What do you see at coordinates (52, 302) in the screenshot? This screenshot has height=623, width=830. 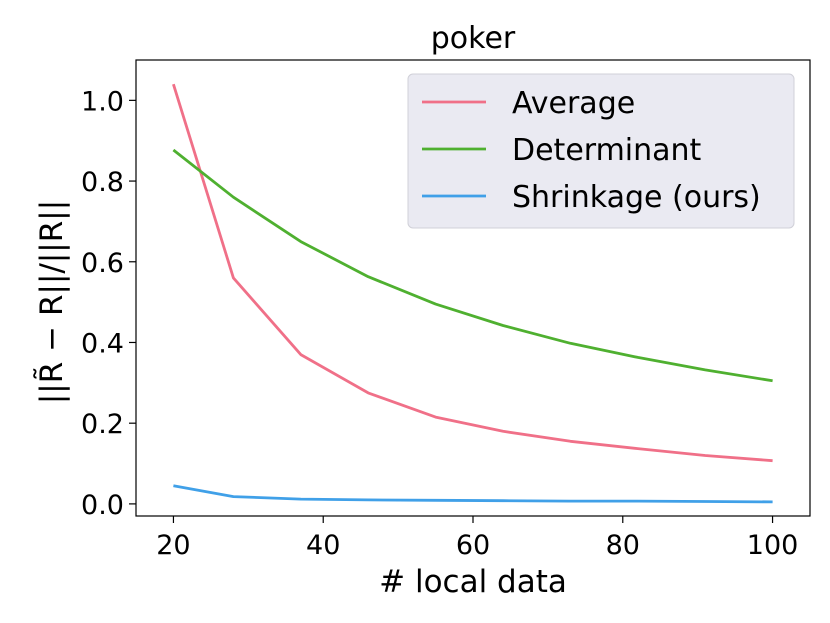 I see `y-axis-label: ||R̃ − R||/||R||` at bounding box center [52, 302].